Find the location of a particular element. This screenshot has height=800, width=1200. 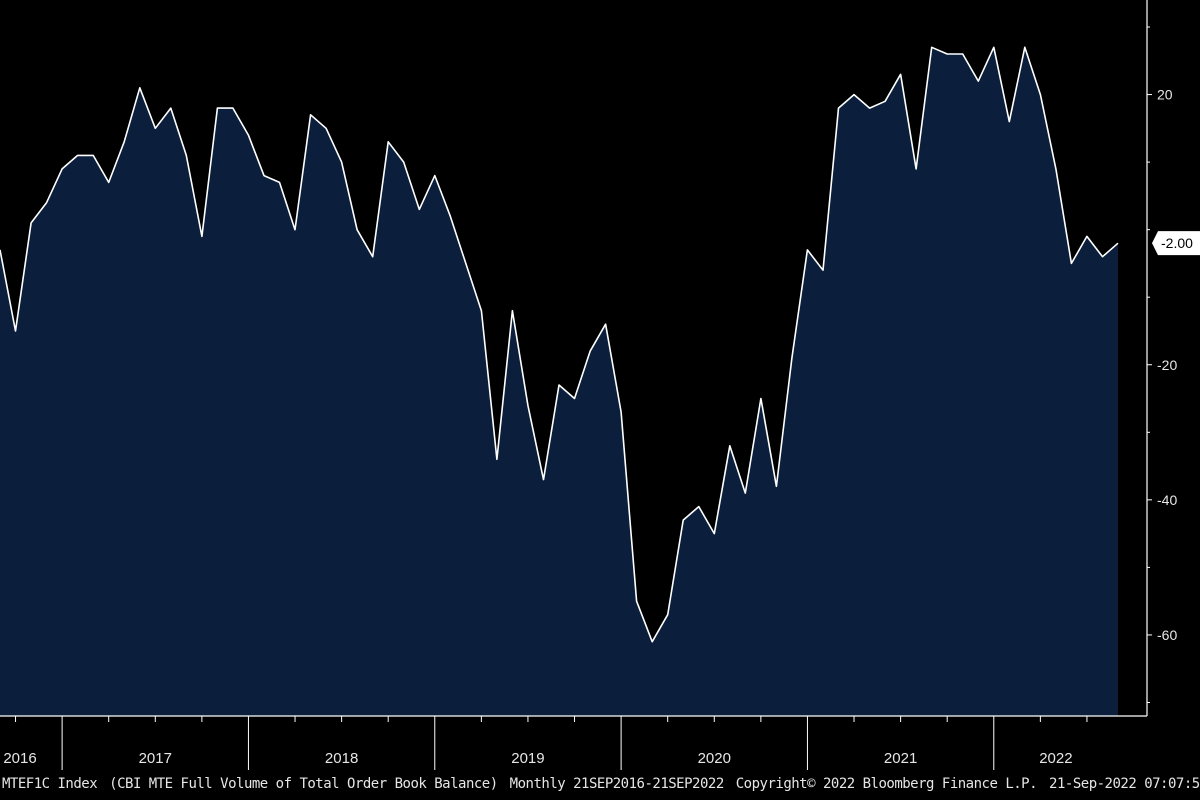

y-tick-label--20: -20 is located at coordinates (1167, 365).